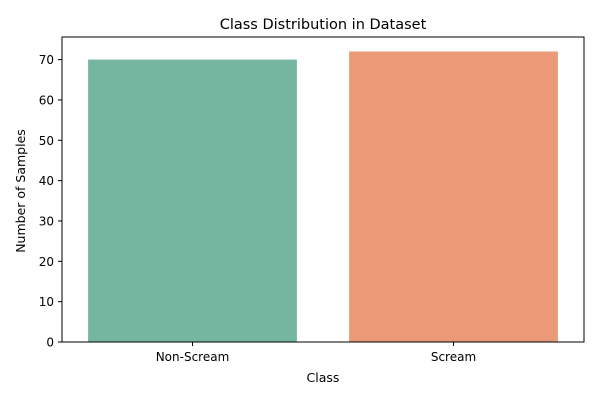 The width and height of the screenshot is (600, 404). I want to click on y-ticks-layer: 0 10 20 30 40 50 60 70, so click(50, 201).